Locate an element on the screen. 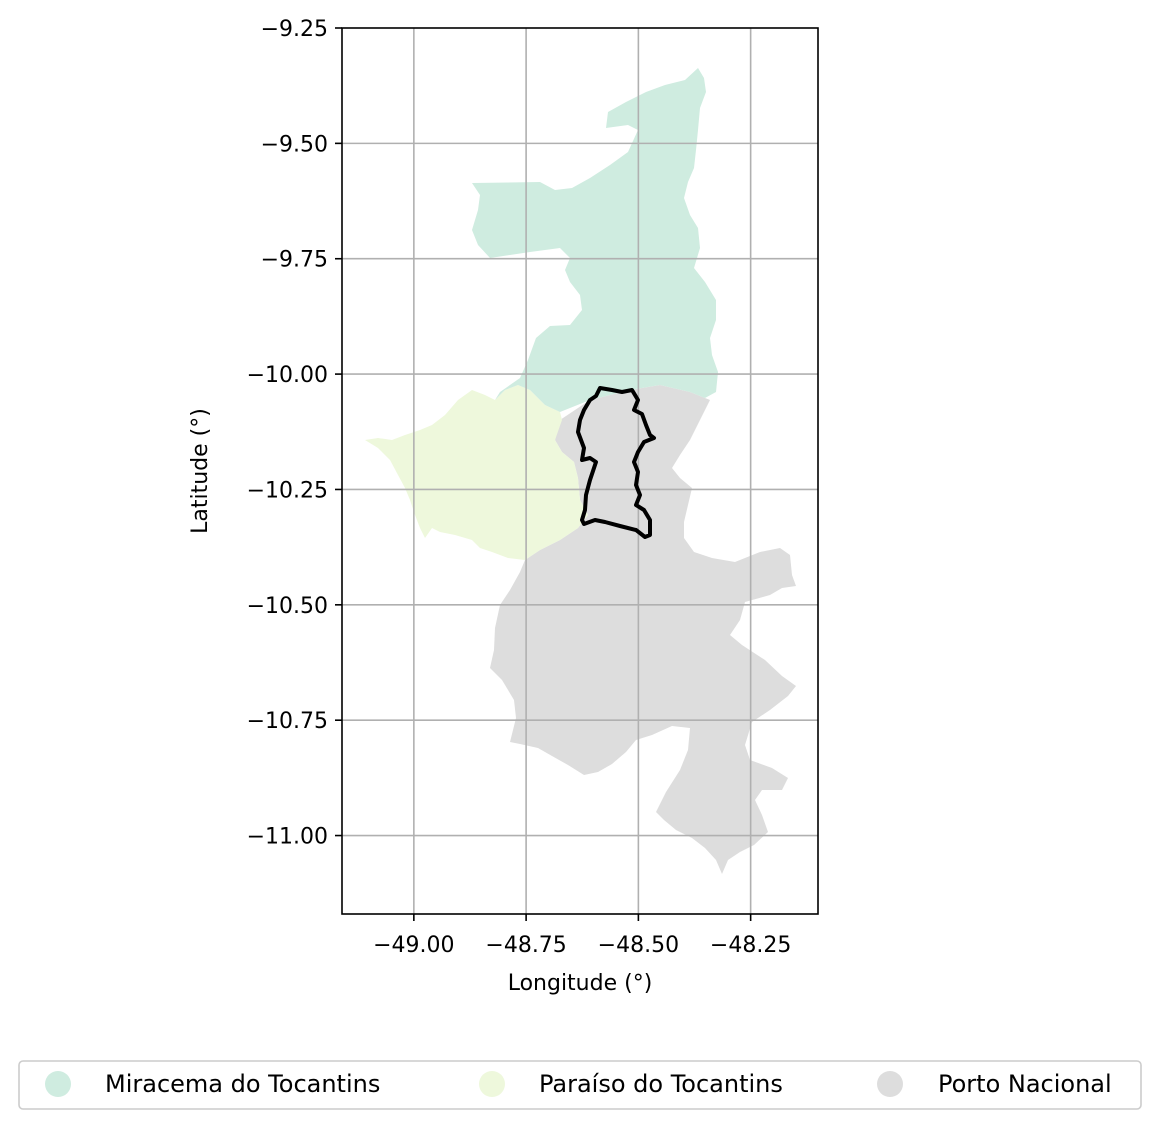 The width and height of the screenshot is (1160, 1128). legend-label-miracema: Miracema do Tocantins is located at coordinates (242, 1084).